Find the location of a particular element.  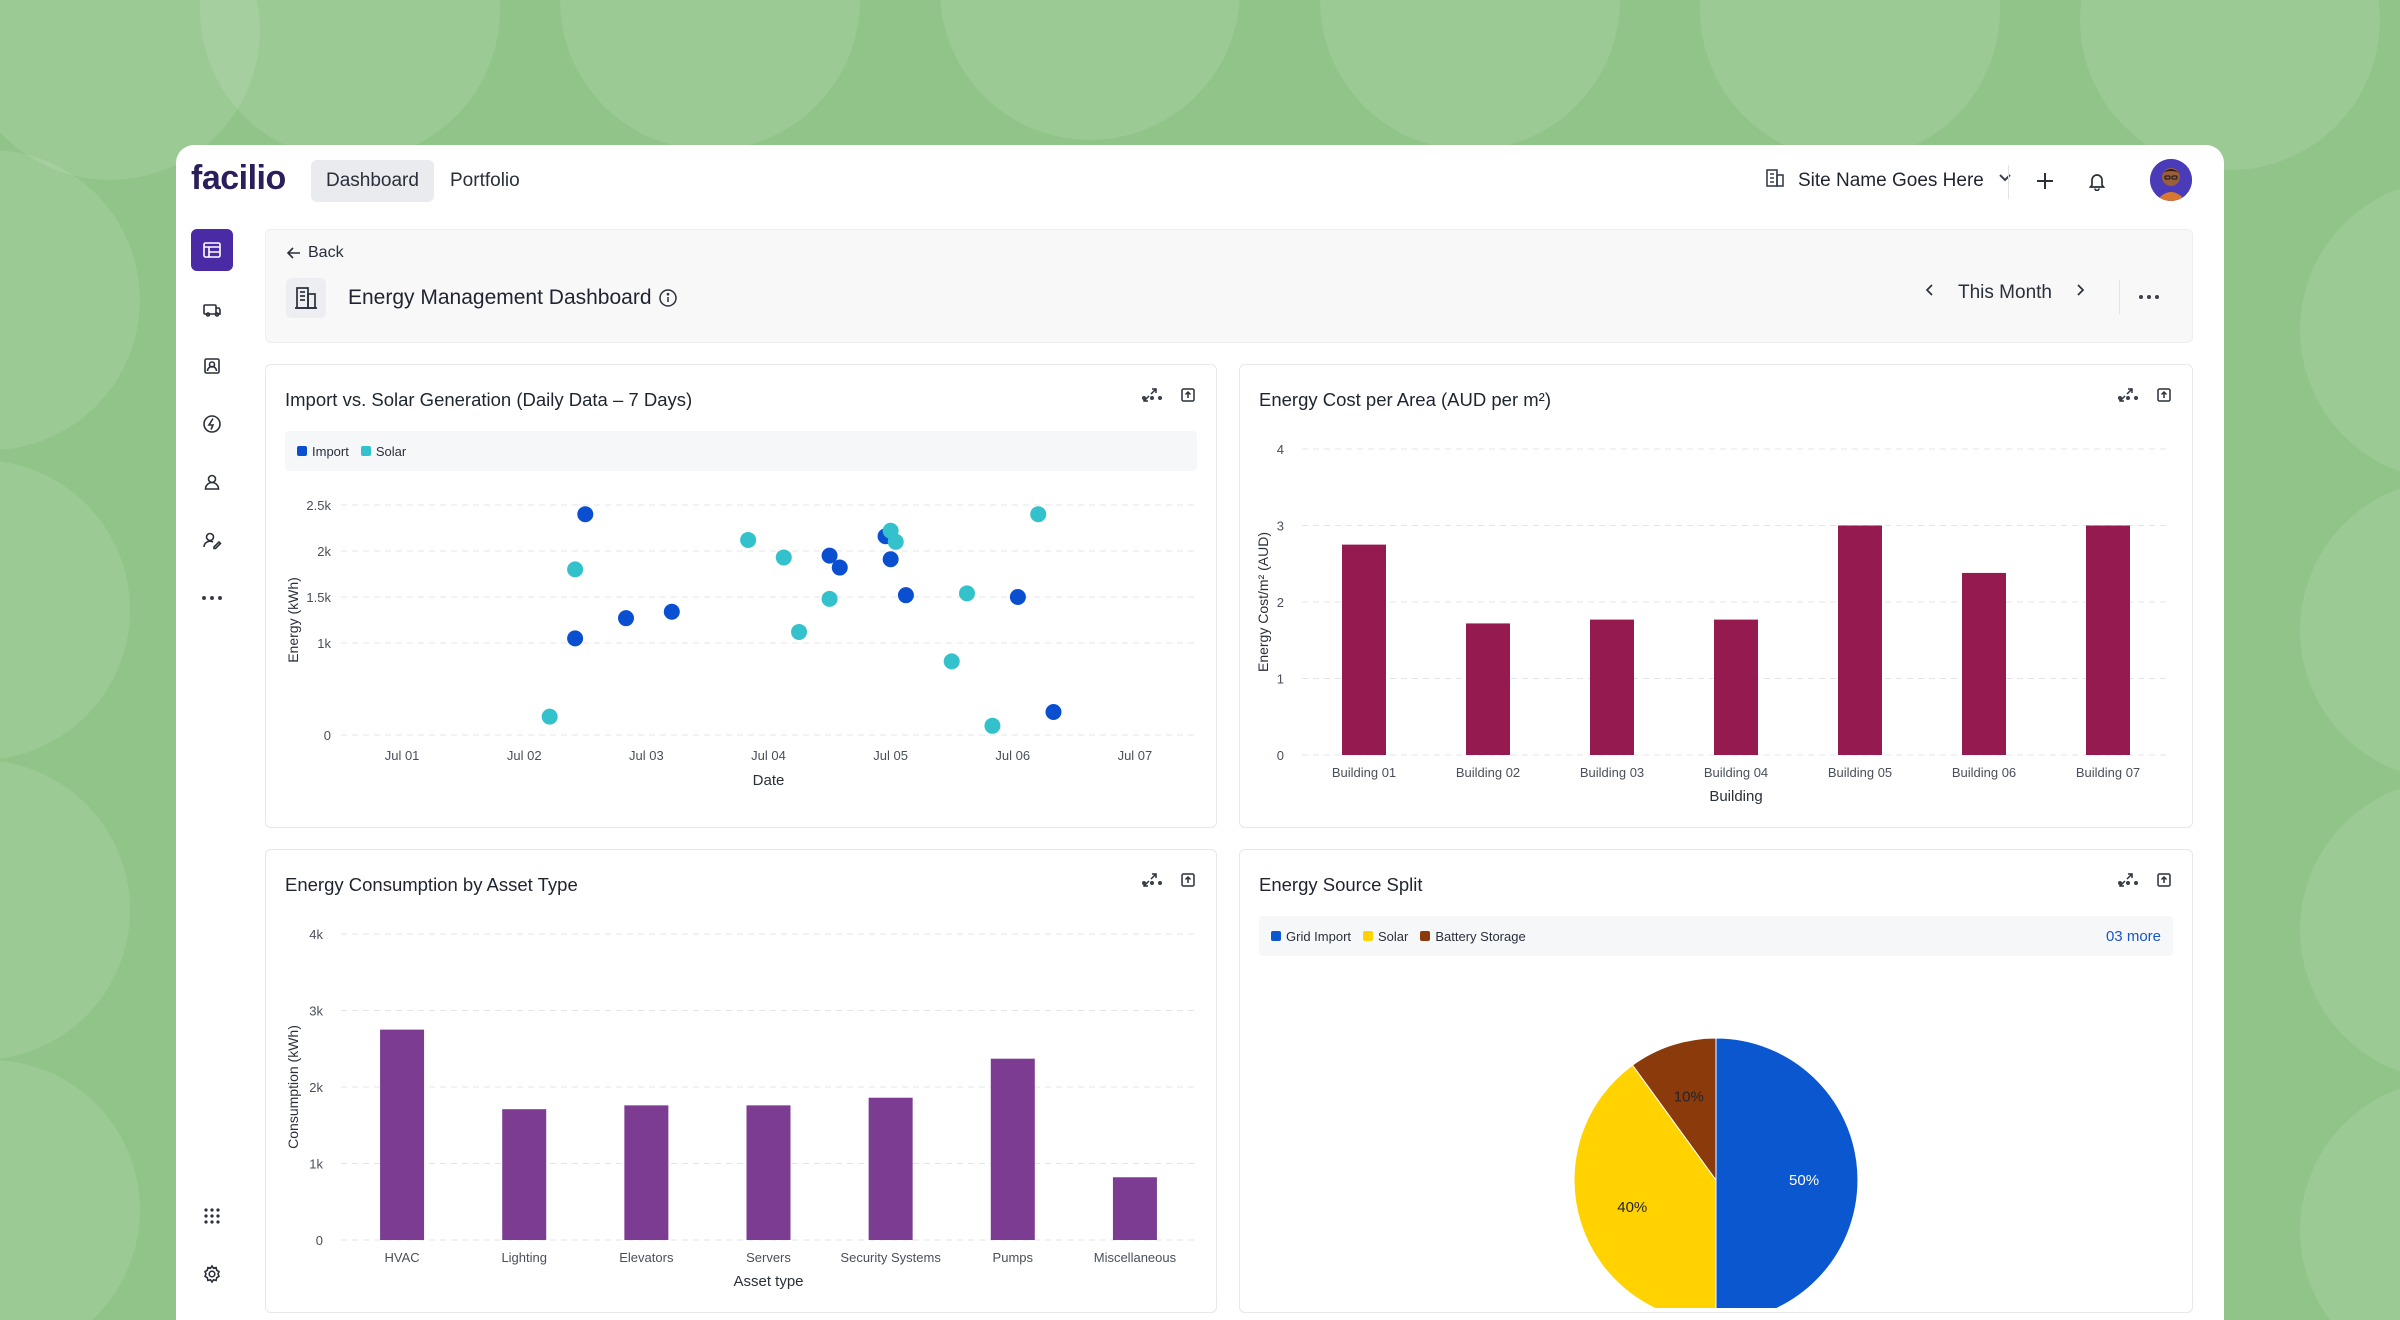

info-icon is located at coordinates (668, 300).